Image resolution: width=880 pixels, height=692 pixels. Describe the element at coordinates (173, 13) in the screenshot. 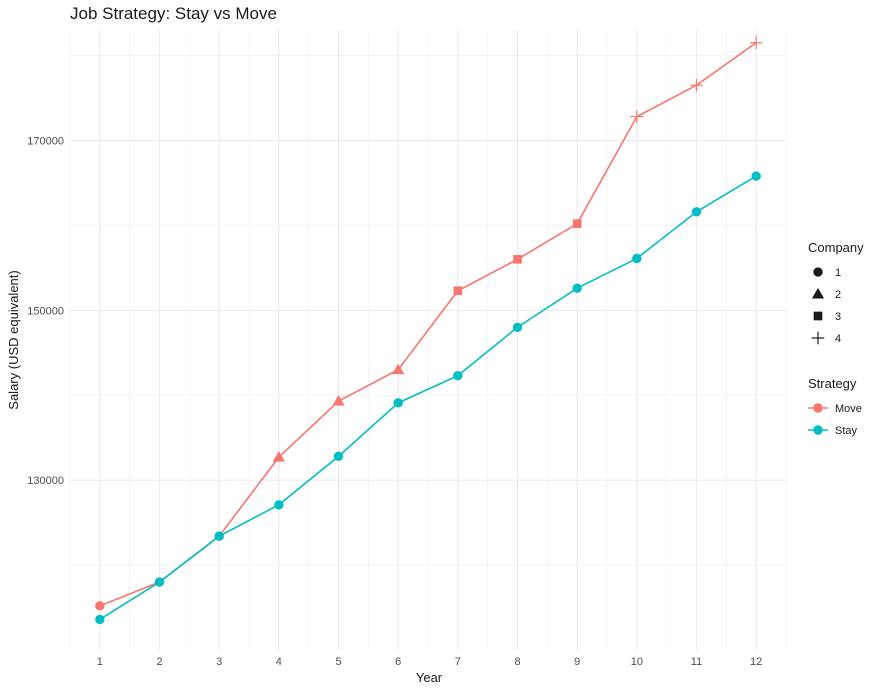

I see `chart-title: Job Strategy: Stay vs Move` at that location.